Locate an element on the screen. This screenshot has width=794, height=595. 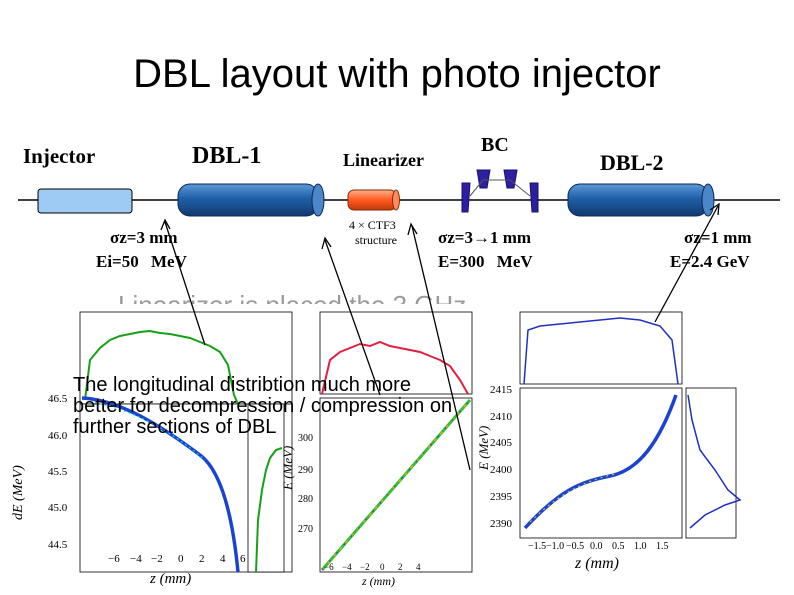
dbl1-cylinder is located at coordinates (248, 200).